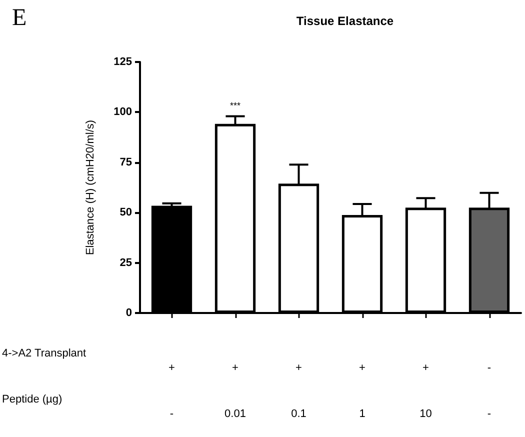 This screenshot has width=525, height=437. Describe the element at coordinates (123, 62) in the screenshot. I see `y-tick-label: 125` at that location.